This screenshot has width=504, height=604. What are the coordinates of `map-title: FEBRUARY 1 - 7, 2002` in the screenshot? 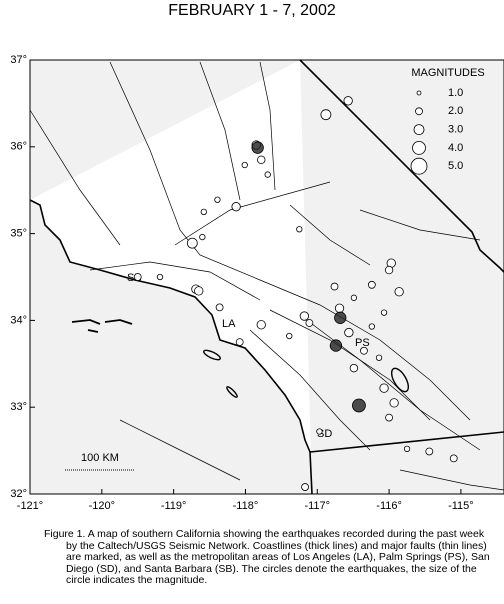 It's located at (252, 10).